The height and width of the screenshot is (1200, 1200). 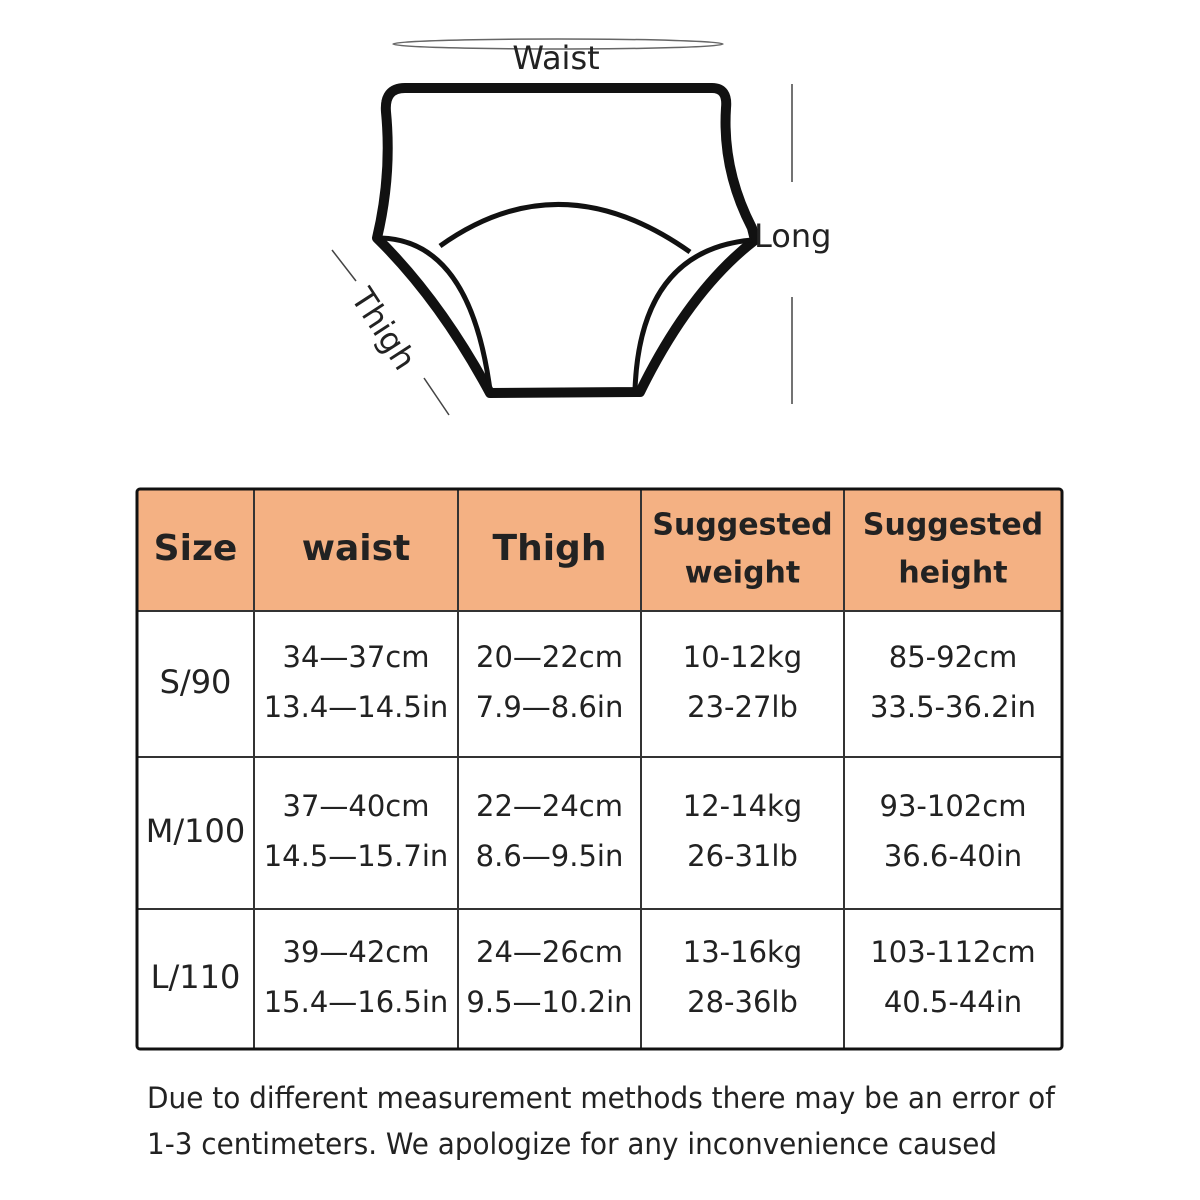 I want to click on cell-text: 20—22cm, so click(x=549, y=657).